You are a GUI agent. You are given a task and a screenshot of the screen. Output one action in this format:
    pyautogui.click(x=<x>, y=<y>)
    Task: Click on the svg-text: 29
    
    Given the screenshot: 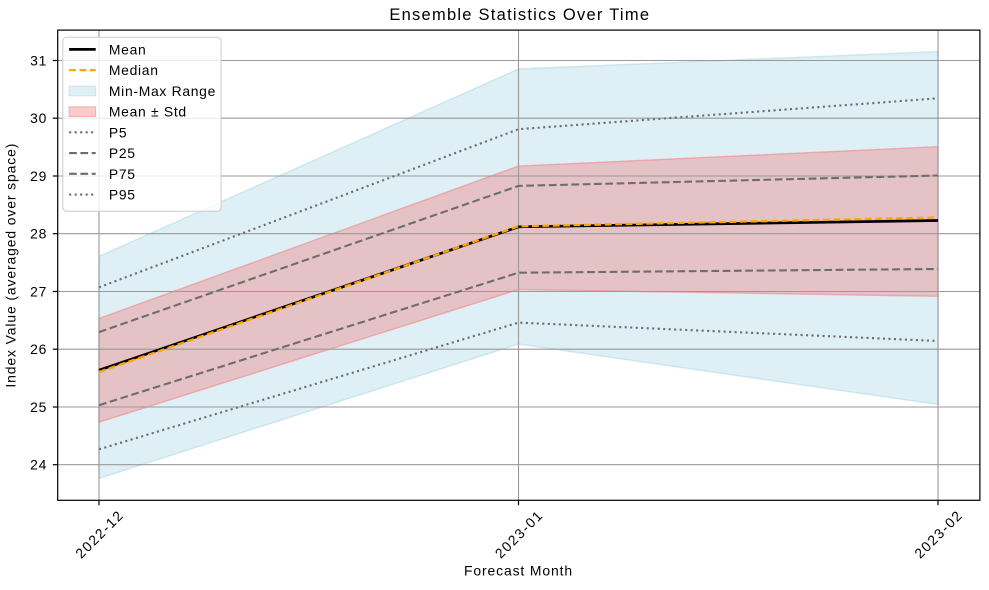 What is the action you would take?
    pyautogui.click(x=38, y=176)
    